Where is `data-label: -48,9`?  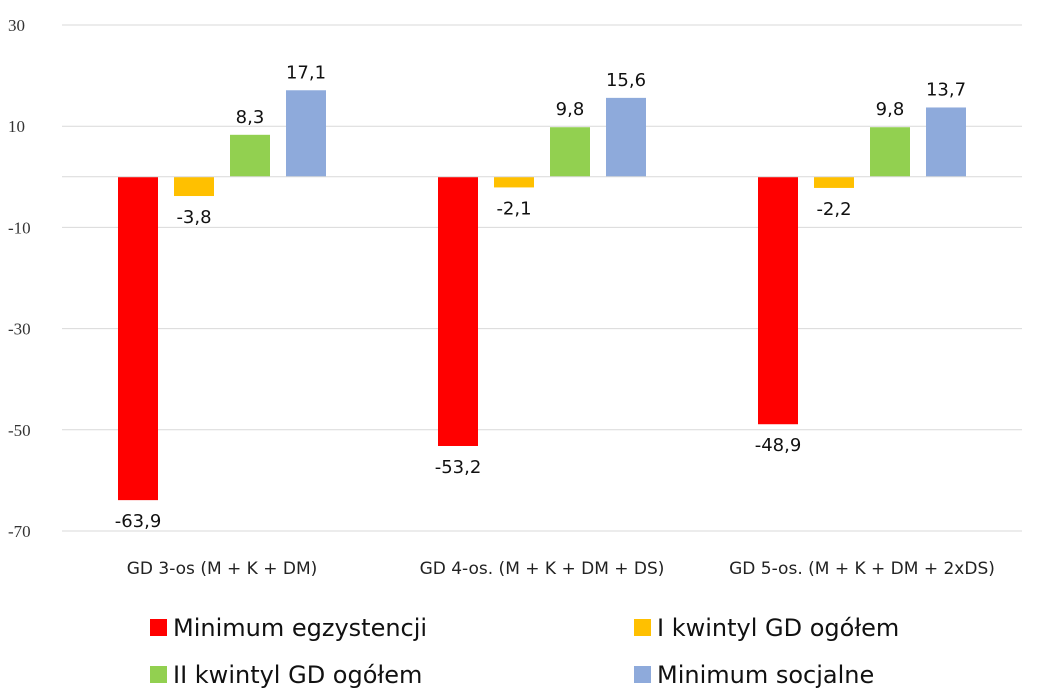 data-label: -48,9 is located at coordinates (778, 445).